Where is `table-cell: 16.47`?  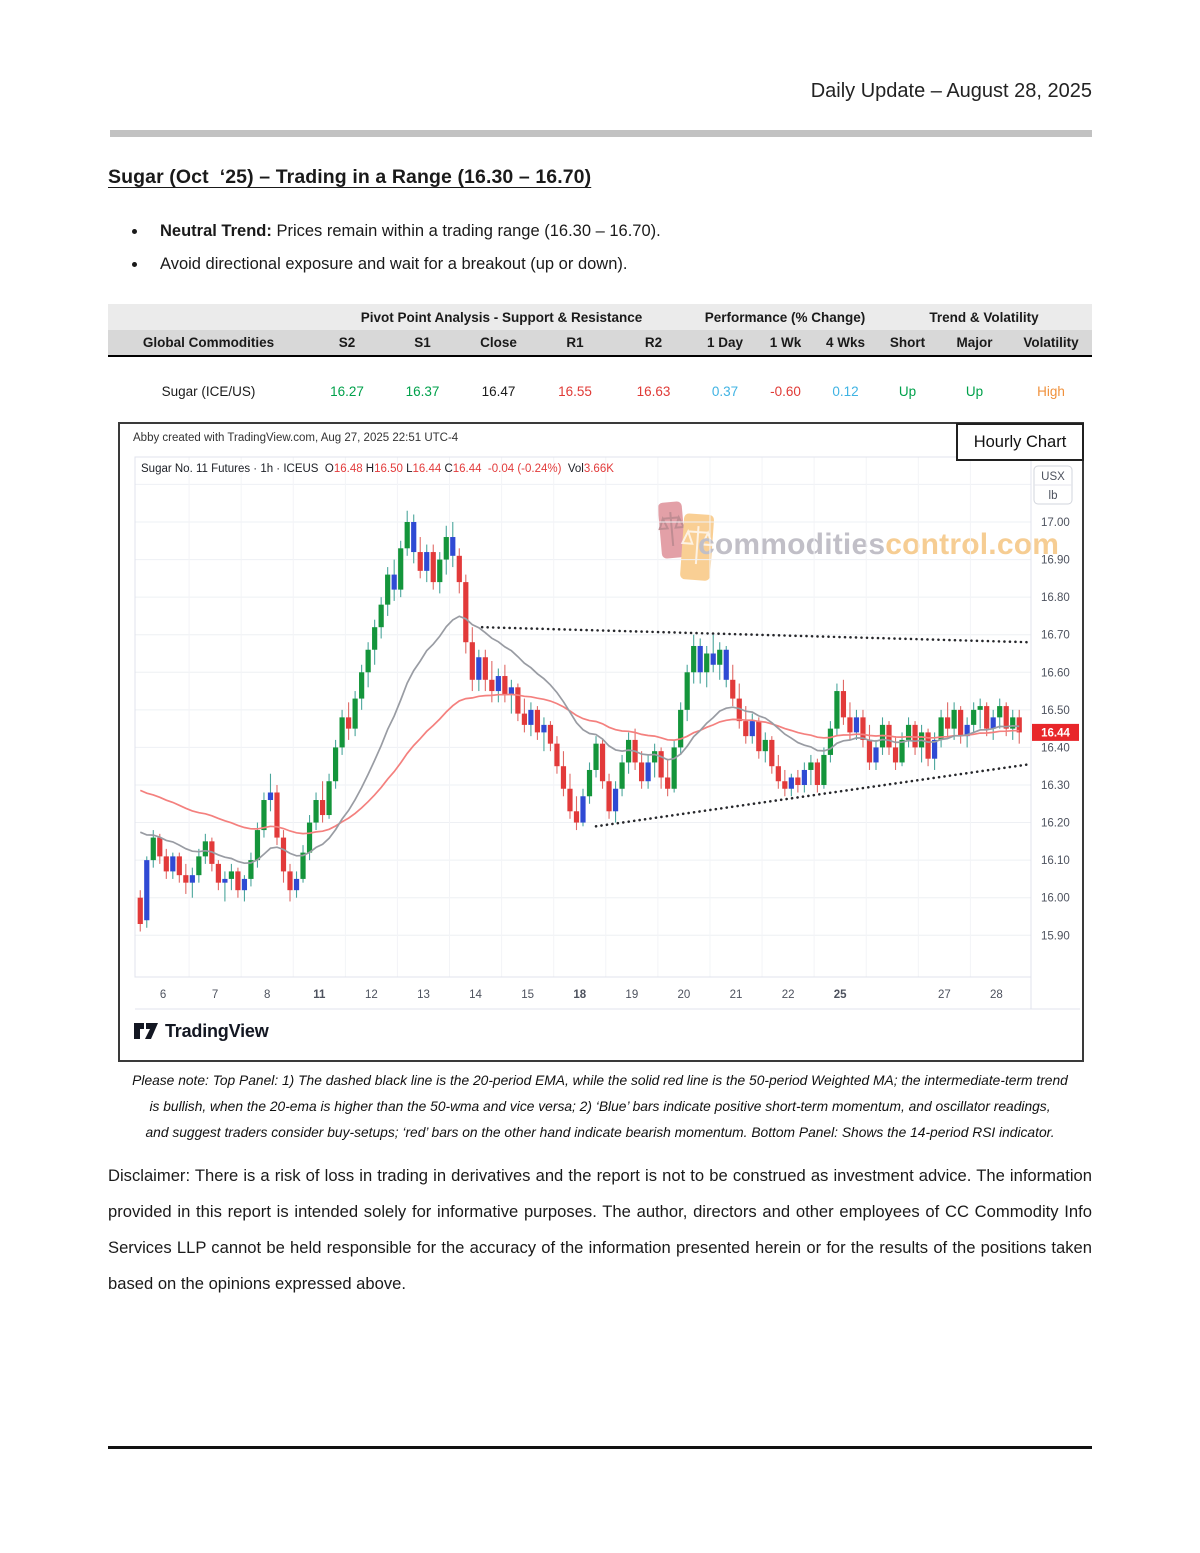 table-cell: 16.47 is located at coordinates (498, 391).